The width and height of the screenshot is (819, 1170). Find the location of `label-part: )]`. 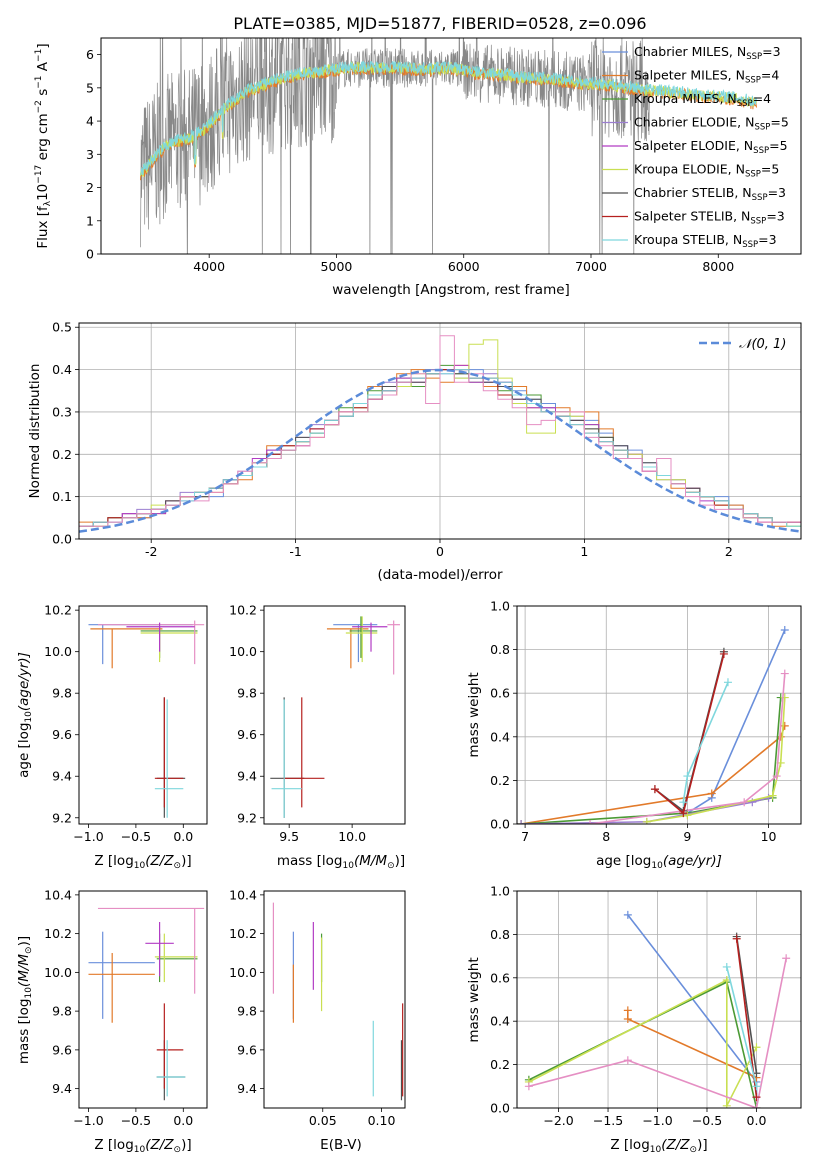

label-part: )] is located at coordinates (186, 1145).